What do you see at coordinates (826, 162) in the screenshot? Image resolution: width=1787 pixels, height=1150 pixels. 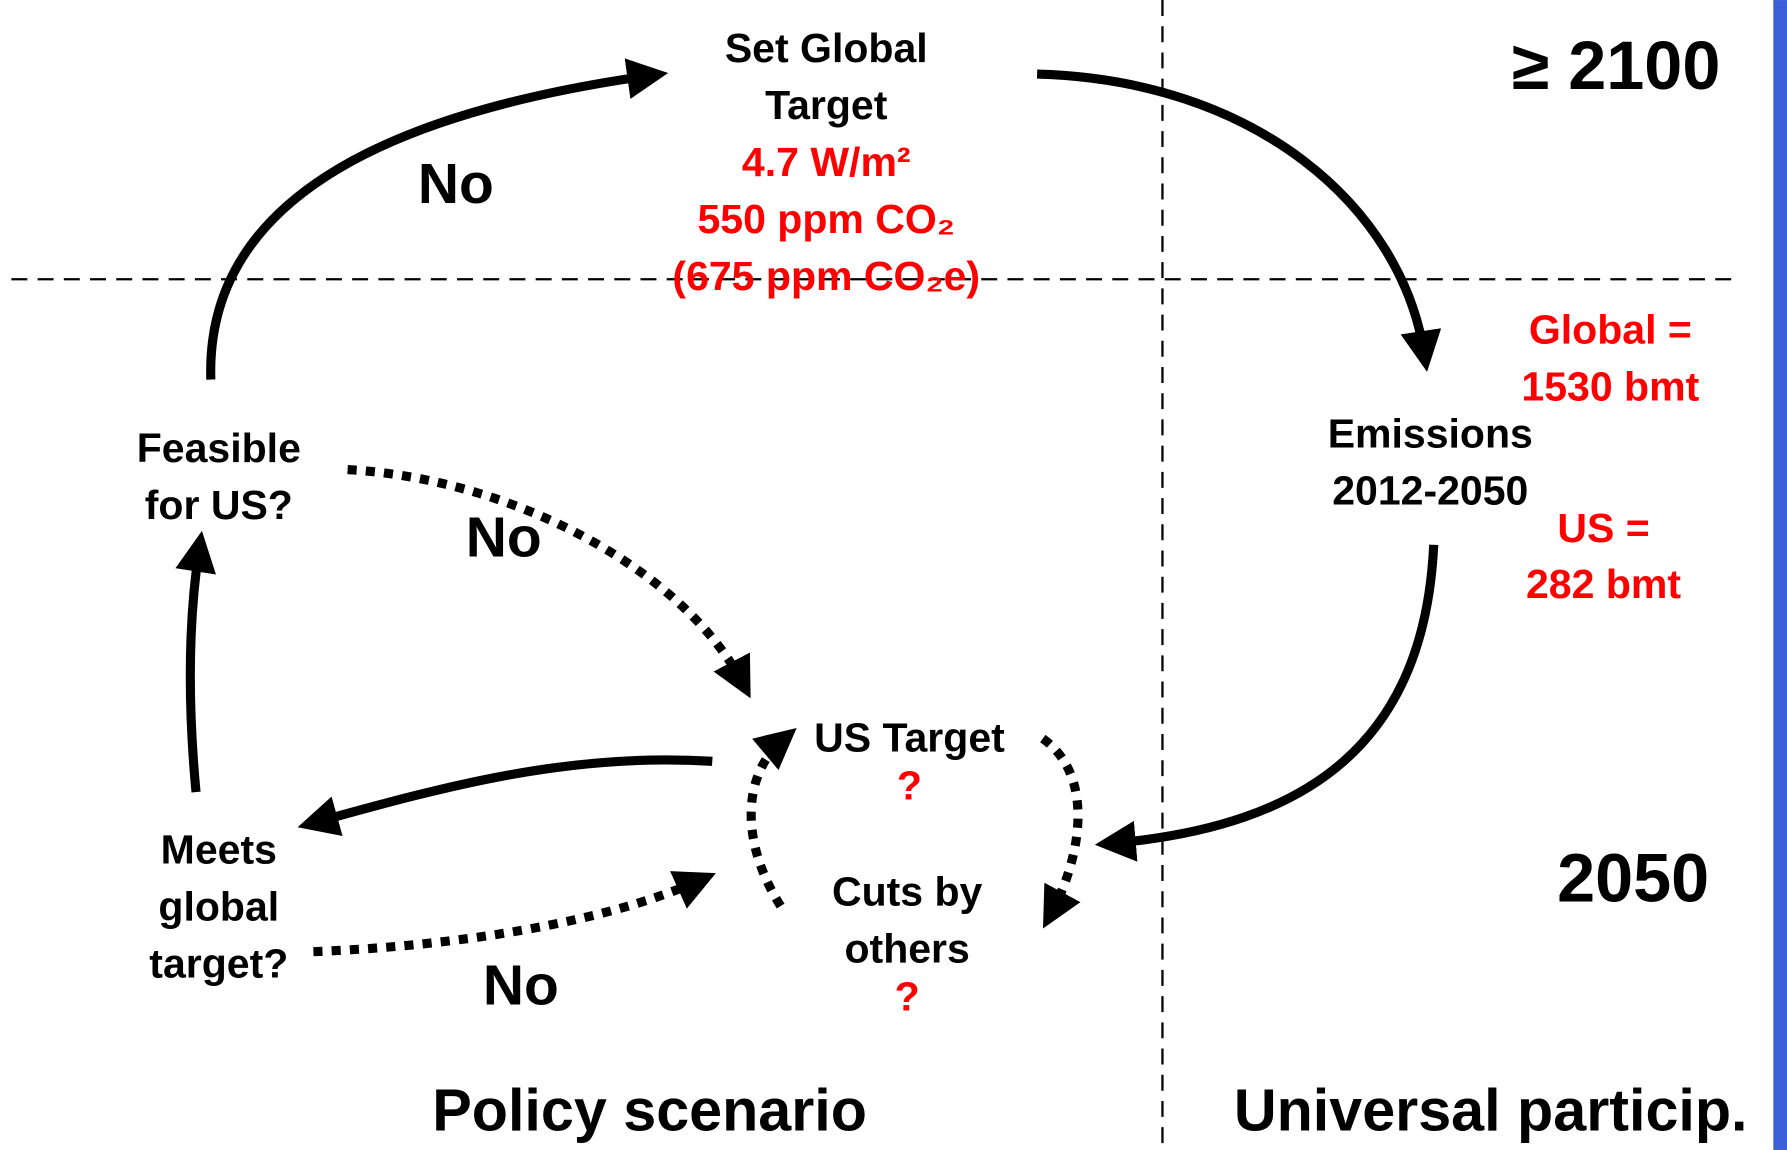 I see `node-detail: 4.7 W/m²` at bounding box center [826, 162].